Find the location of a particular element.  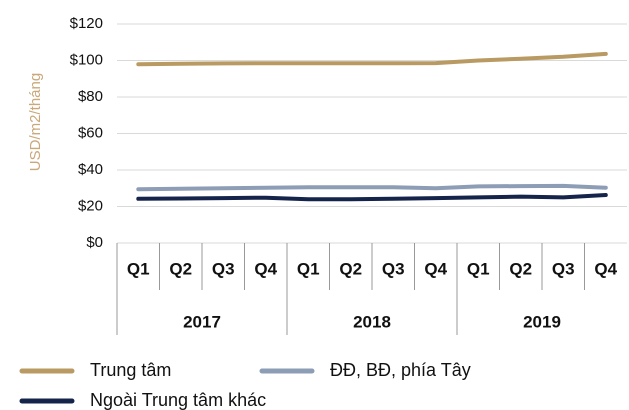

y-tick-label: $40 is located at coordinates (90, 169).